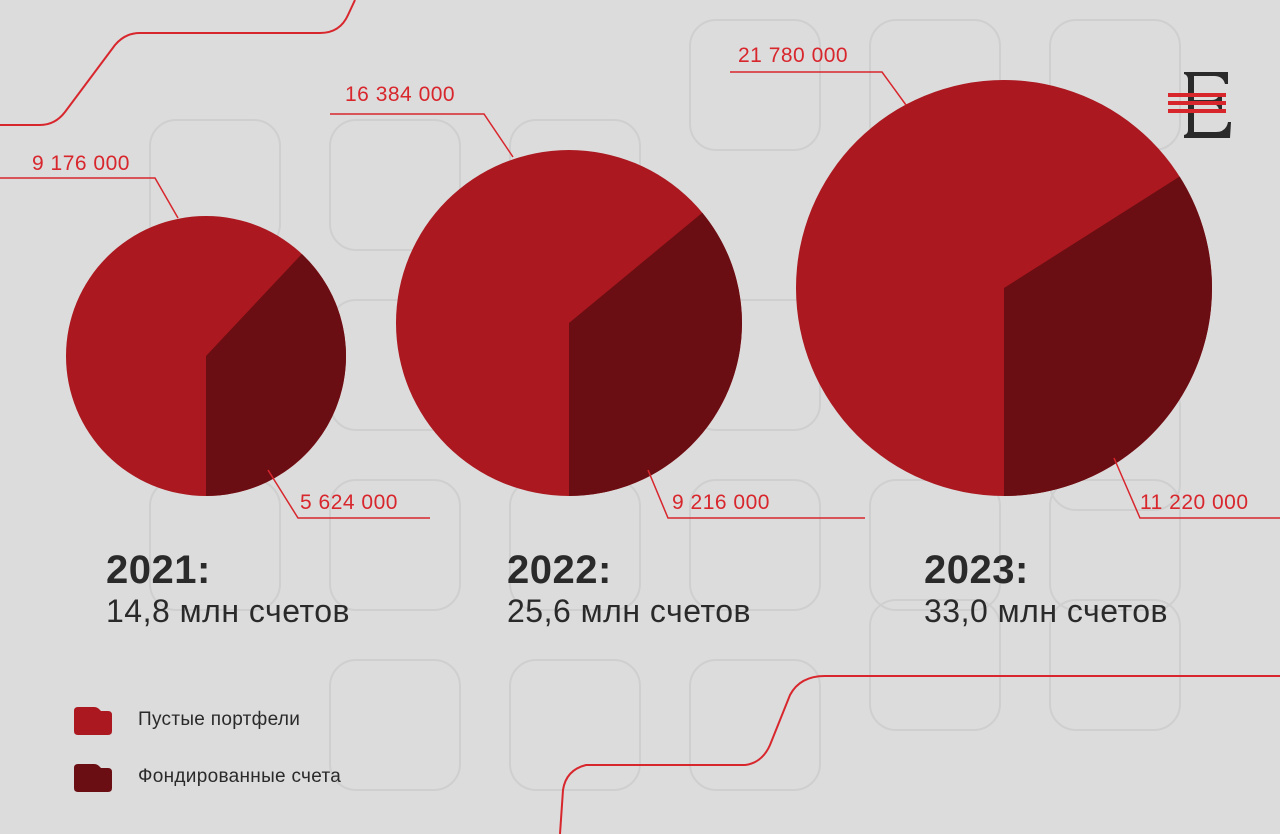 The width and height of the screenshot is (1280, 834). Describe the element at coordinates (629, 611) in the screenshot. I see `year-total: 25,6 млн счетов` at that location.